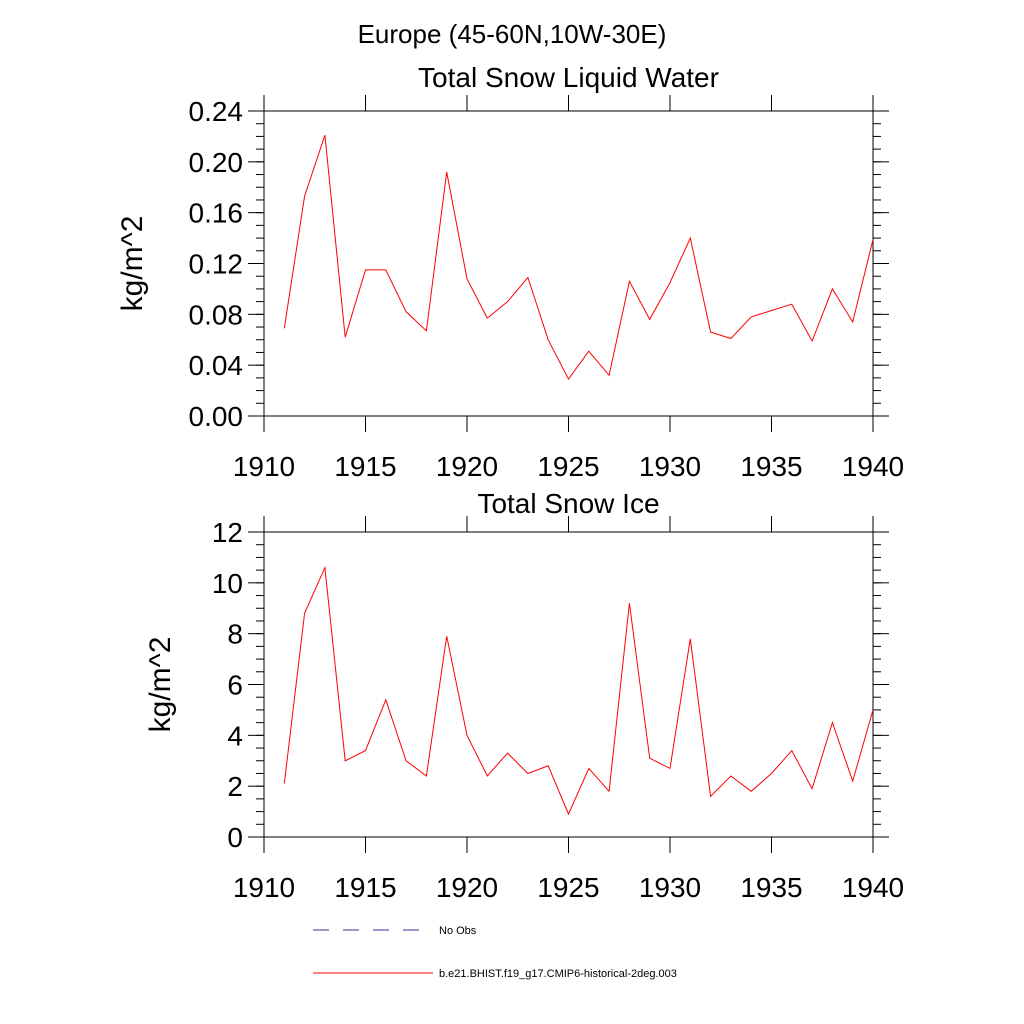  What do you see at coordinates (235, 685) in the screenshot?
I see `y-tick-label: 6` at bounding box center [235, 685].